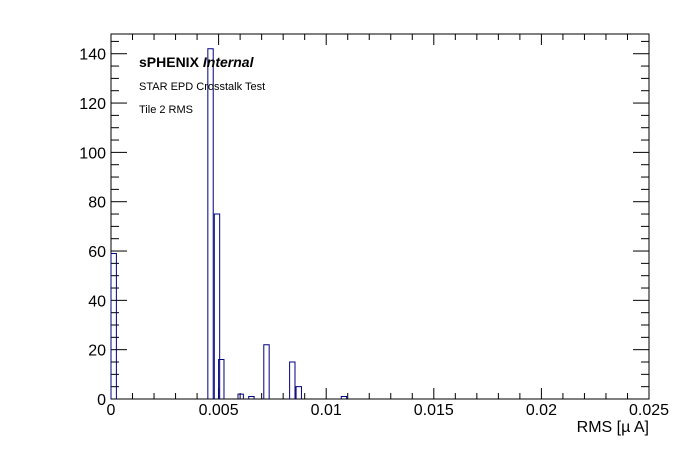 The height and width of the screenshot is (476, 698). I want to click on y-tick-label: 80, so click(97, 203).